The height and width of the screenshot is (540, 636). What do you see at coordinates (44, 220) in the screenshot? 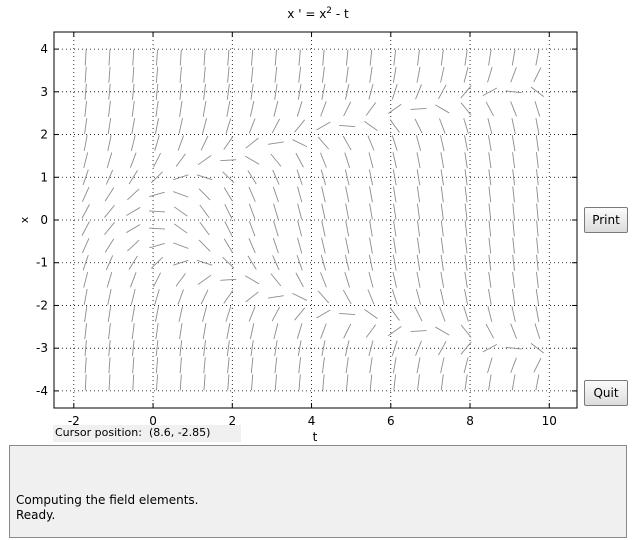
I see `y-tick-label: 0` at bounding box center [44, 220].